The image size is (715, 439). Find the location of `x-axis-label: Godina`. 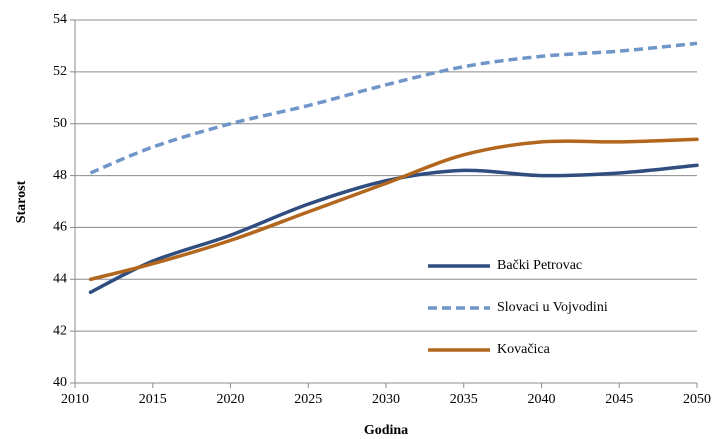

x-axis-label: Godina is located at coordinates (386, 430).